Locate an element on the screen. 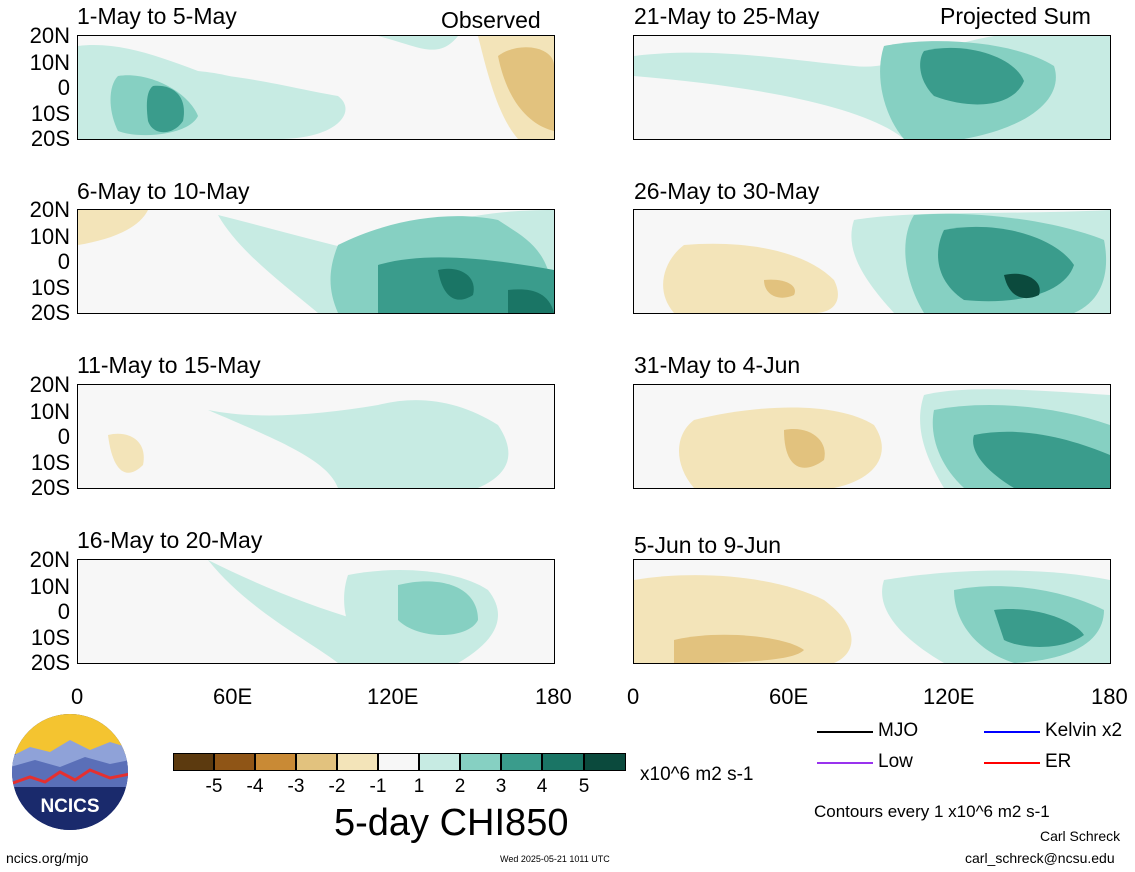  colorbar-label: 1 is located at coordinates (419, 786).